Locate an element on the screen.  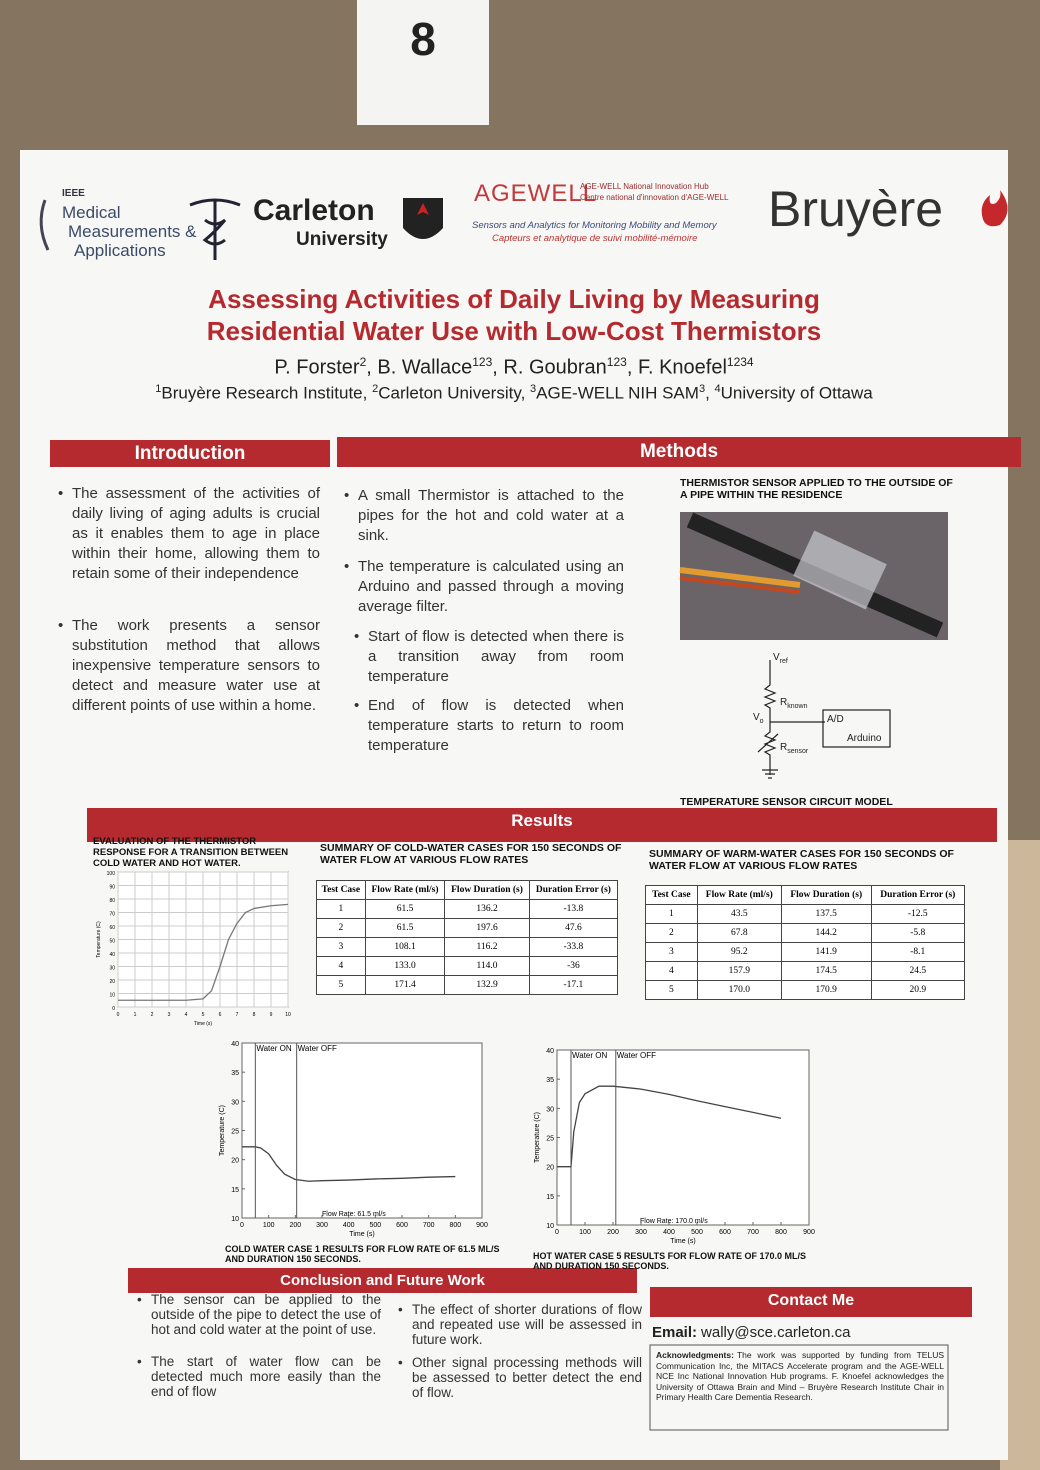
data-line is located at coordinates (349, 1164).